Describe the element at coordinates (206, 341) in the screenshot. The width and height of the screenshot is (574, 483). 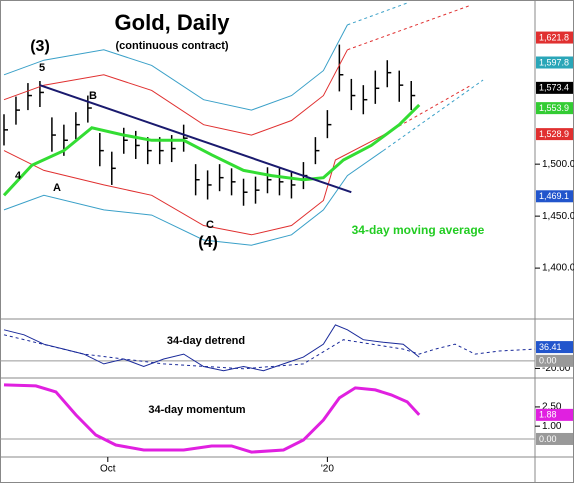
I see `annotation: 34-day detrend` at that location.